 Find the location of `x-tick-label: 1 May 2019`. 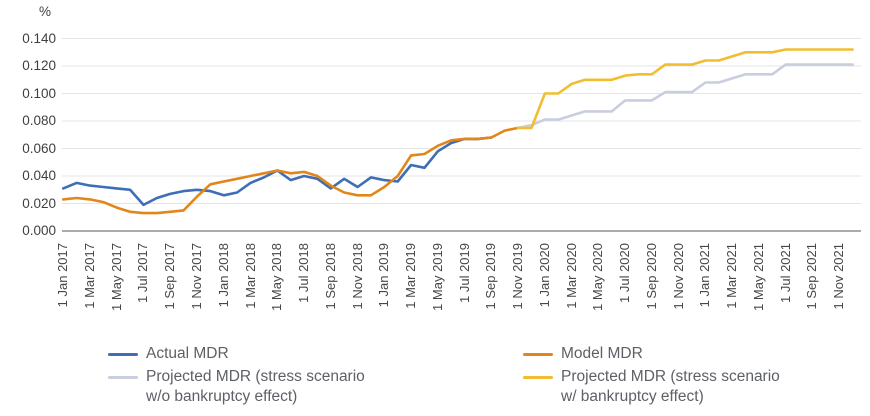

x-tick-label: 1 May 2019 is located at coordinates (437, 277).